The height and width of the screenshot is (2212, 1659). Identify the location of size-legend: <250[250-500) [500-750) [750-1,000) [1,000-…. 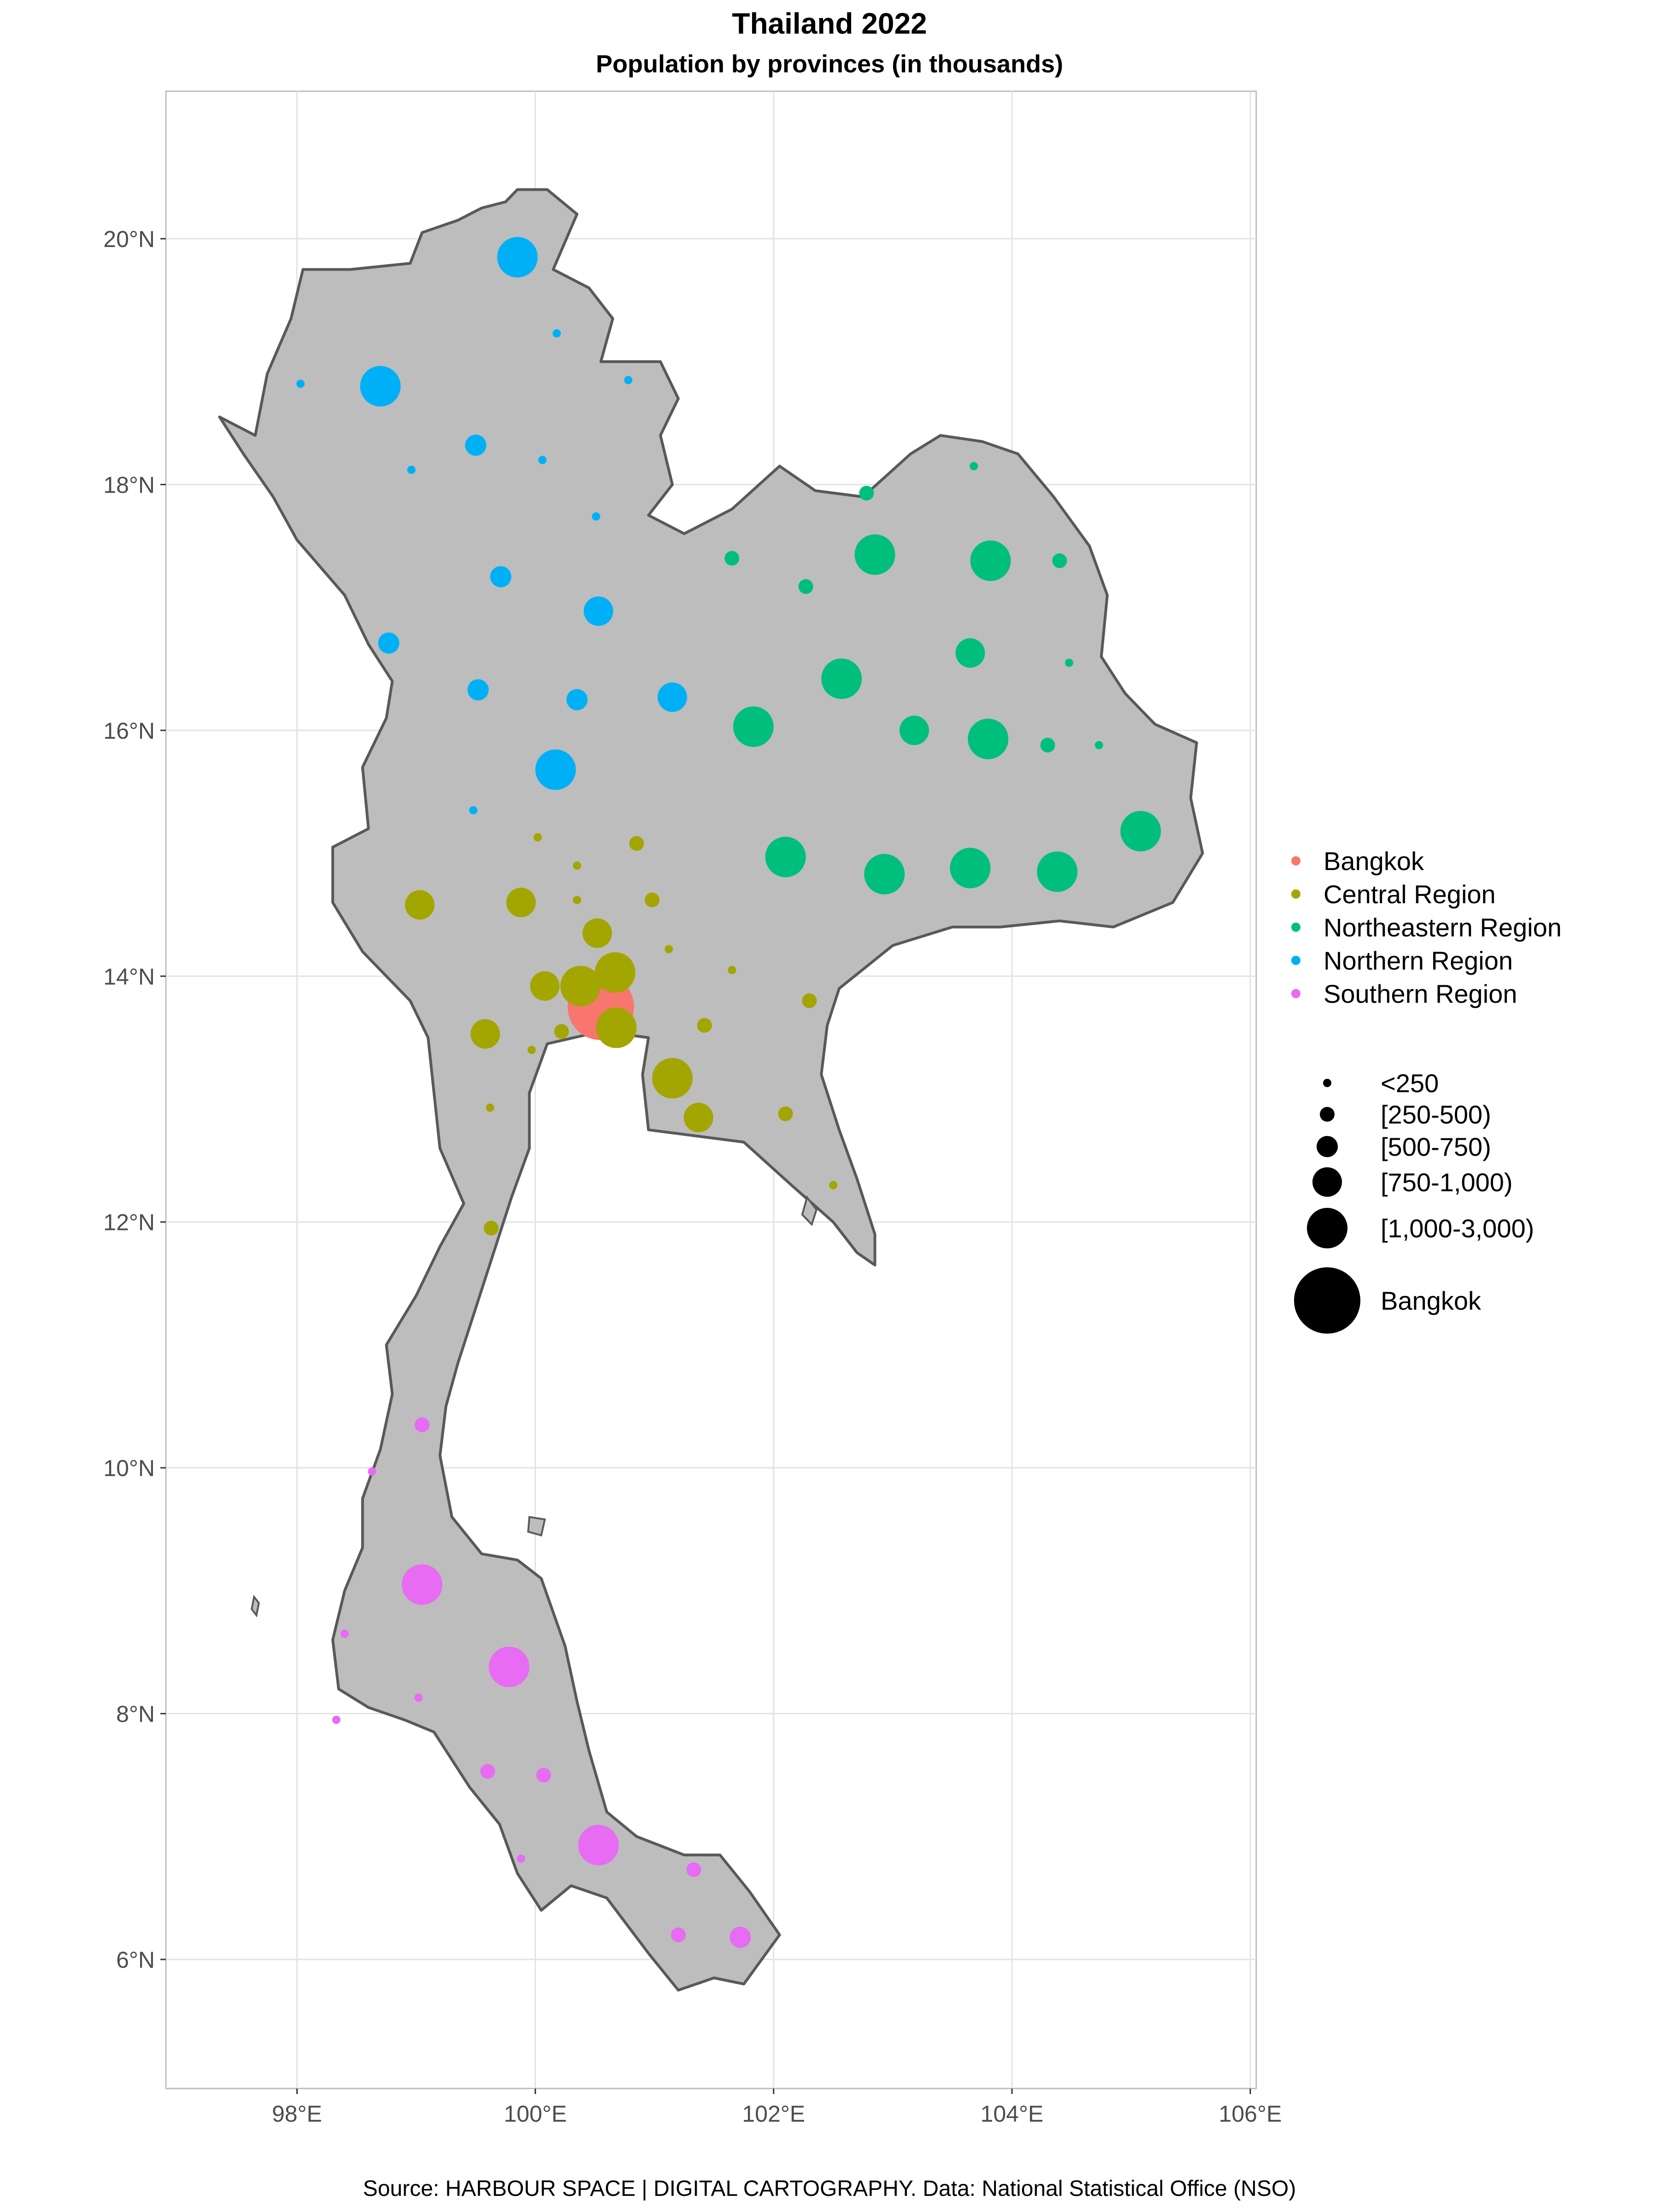
(1414, 1201).